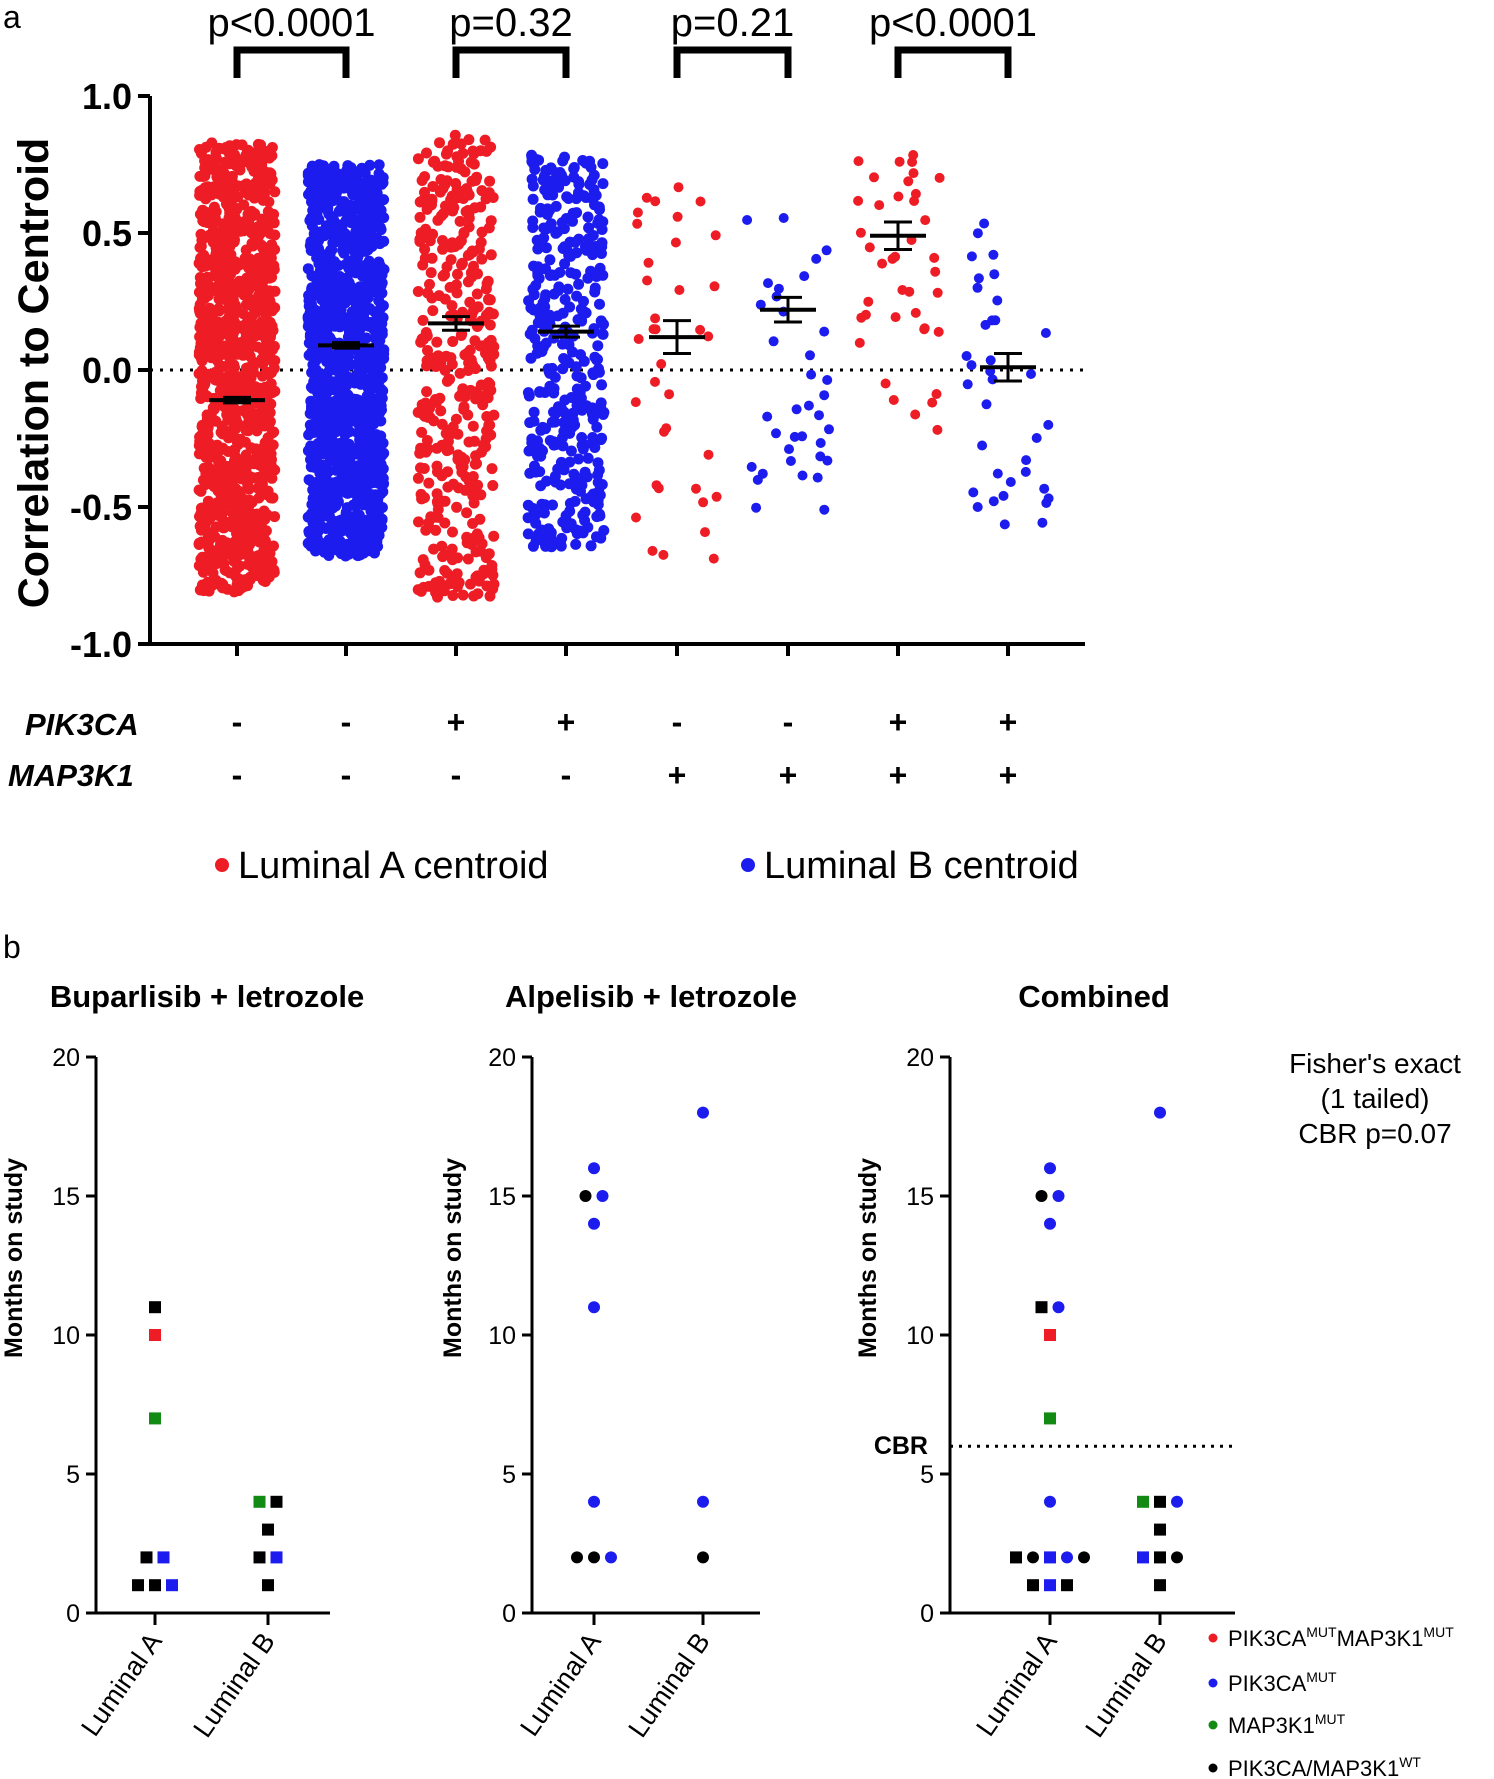 This screenshot has width=1494, height=1779. I want to click on fisher-annotation-line-3: CBR p=0.07, so click(1374, 1133).